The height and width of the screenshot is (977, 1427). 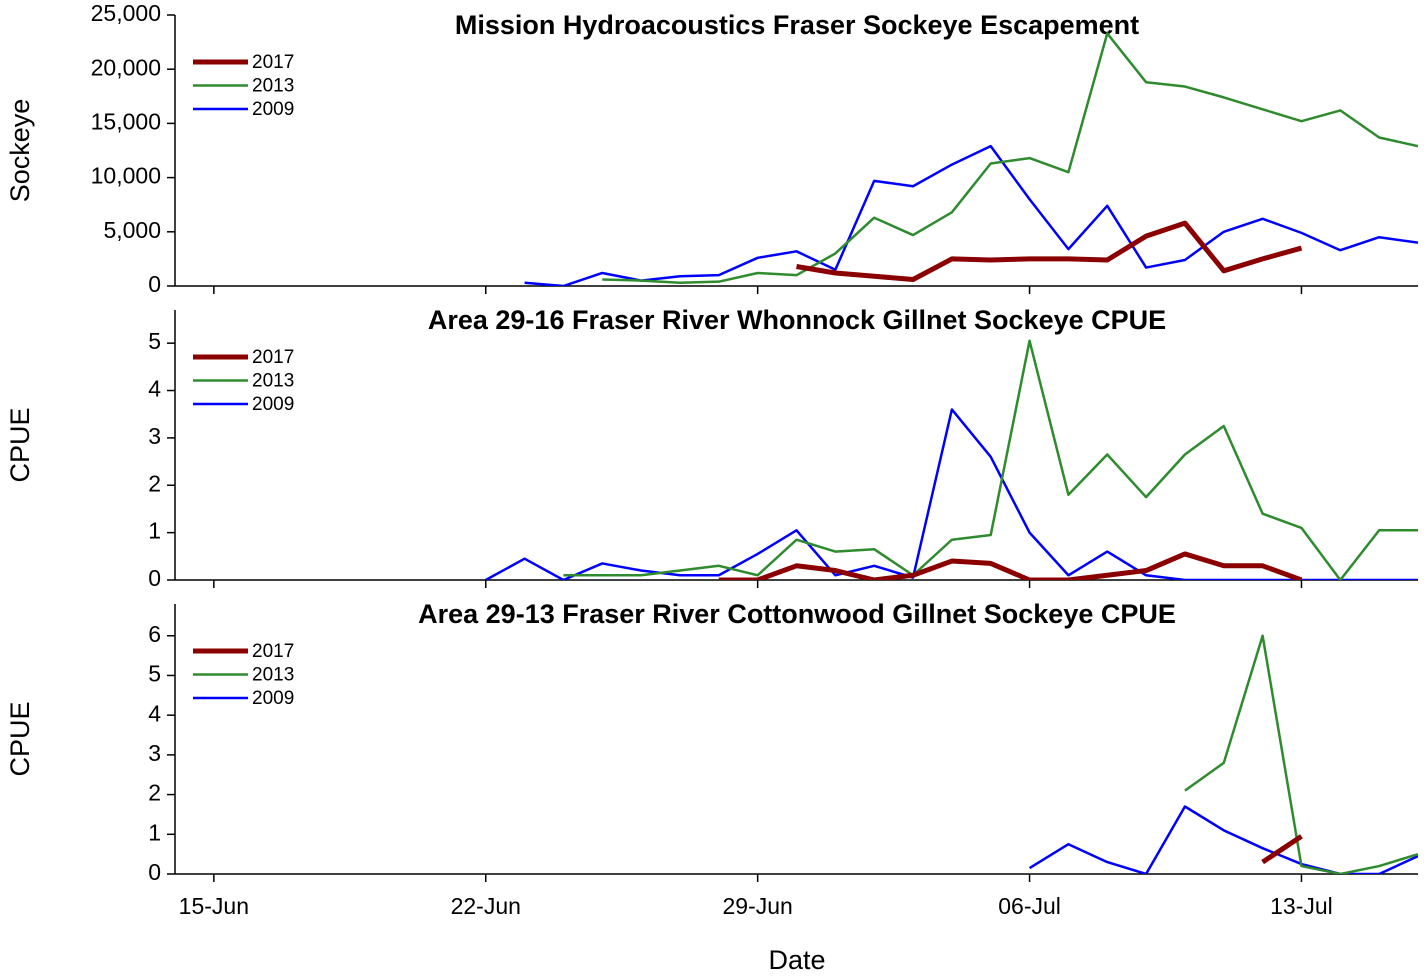 What do you see at coordinates (126, 13) in the screenshot?
I see `y-tick-label: 25,000` at bounding box center [126, 13].